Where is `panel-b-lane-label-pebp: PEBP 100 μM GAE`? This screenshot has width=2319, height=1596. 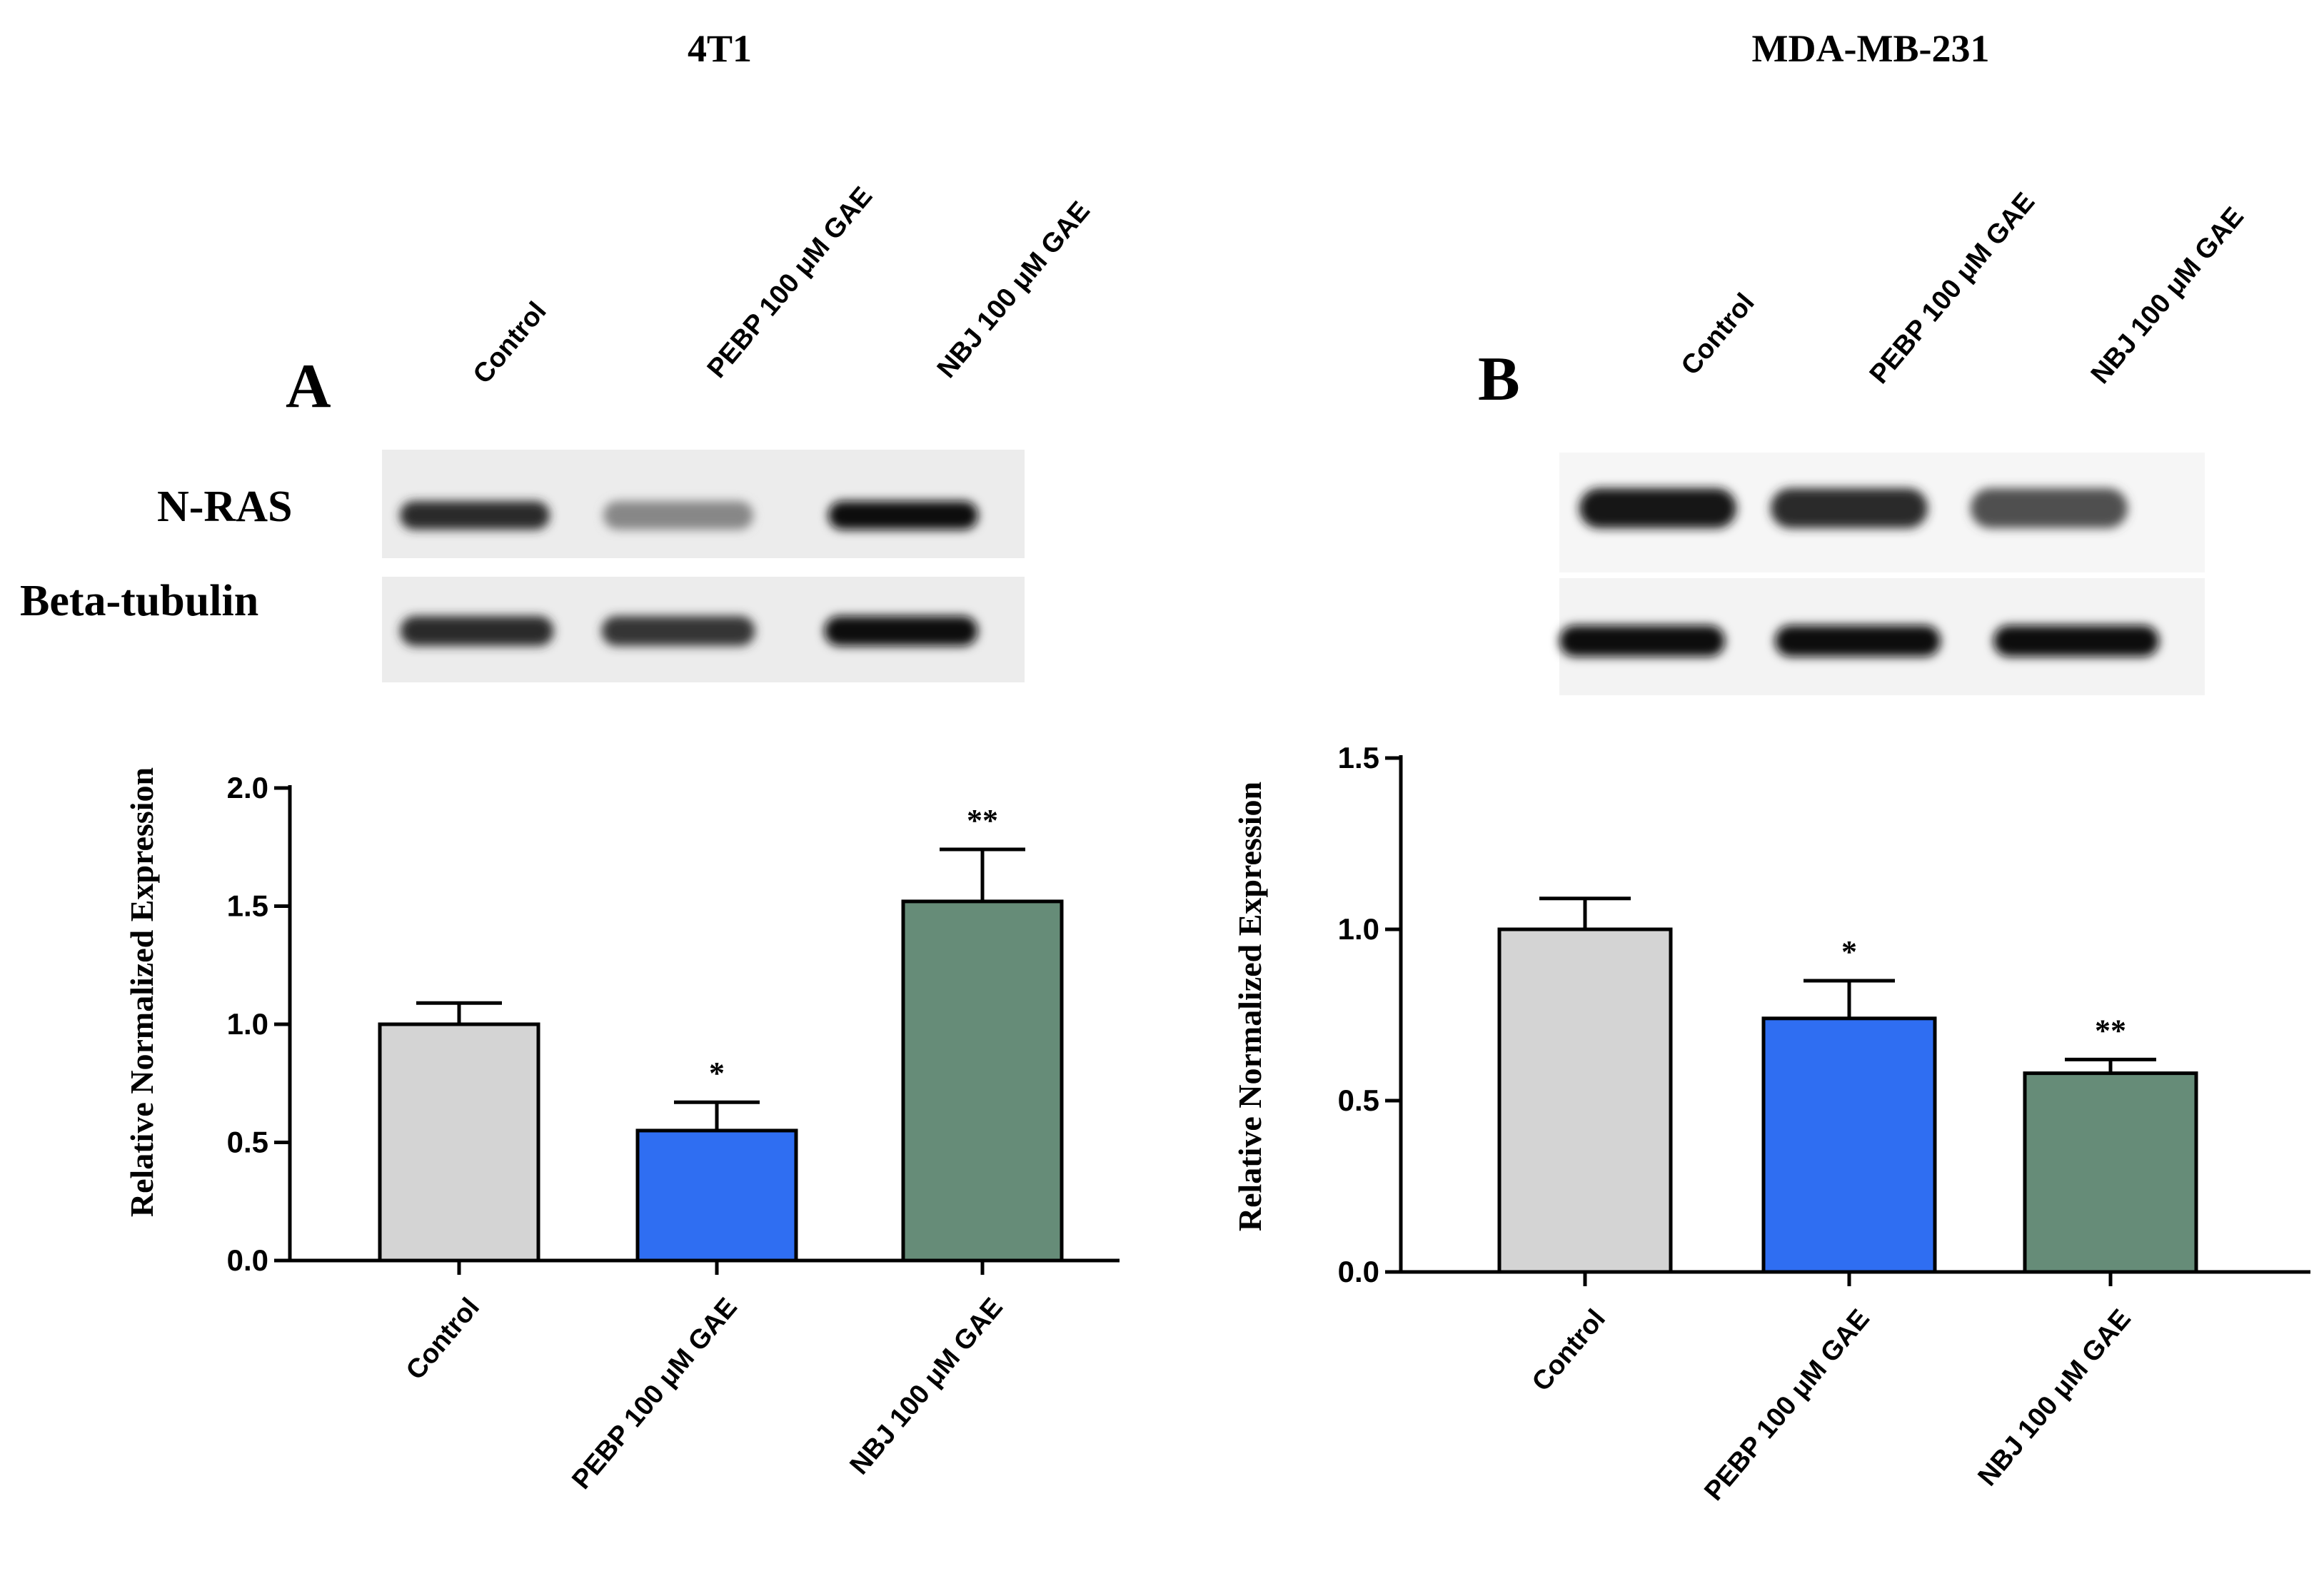
panel-b-lane-label-pebp: PEBP 100 μM GAE is located at coordinates (1952, 288).